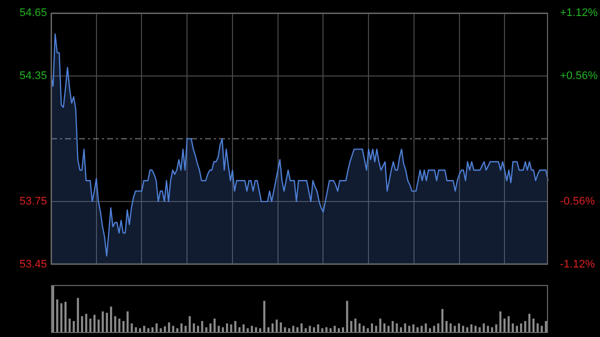  Describe the element at coordinates (33, 202) in the screenshot. I see `y-tick-label: 53.75` at that location.